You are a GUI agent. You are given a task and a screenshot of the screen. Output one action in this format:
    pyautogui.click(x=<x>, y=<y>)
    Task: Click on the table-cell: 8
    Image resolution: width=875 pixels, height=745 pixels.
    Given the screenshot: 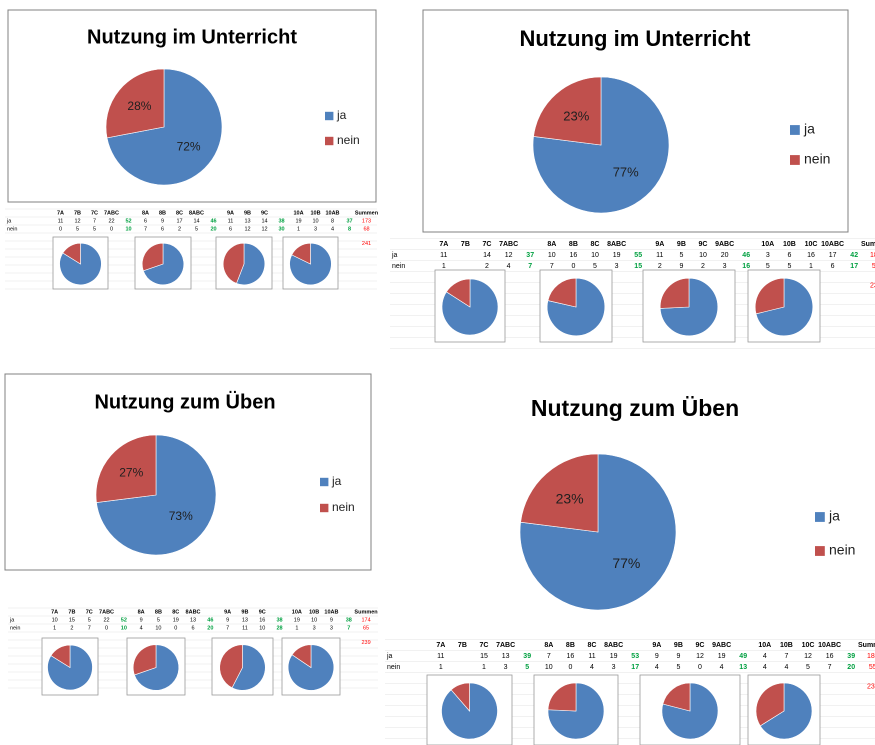 What is the action you would take?
    pyautogui.click(x=349, y=229)
    